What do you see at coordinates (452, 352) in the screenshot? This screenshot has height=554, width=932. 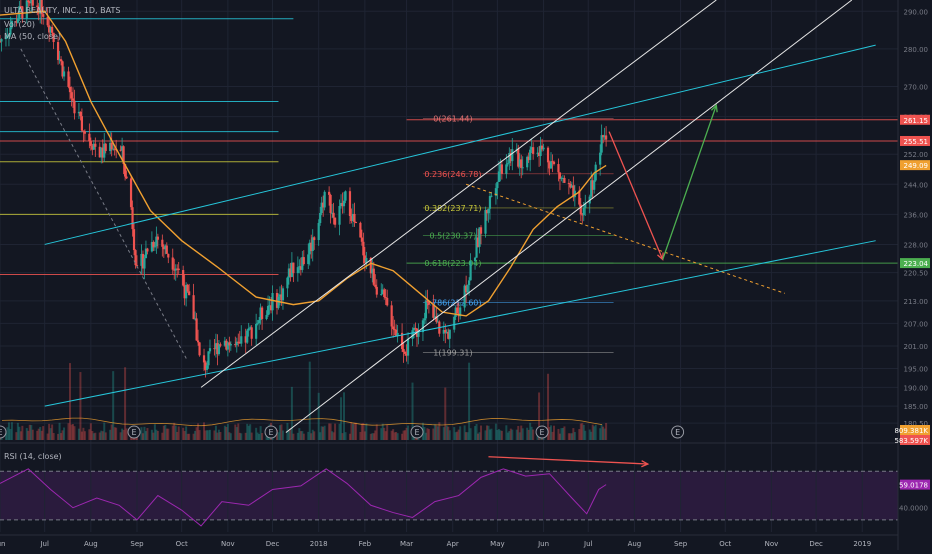 I see `fib-level-label: 1(199.31)` at bounding box center [452, 352].